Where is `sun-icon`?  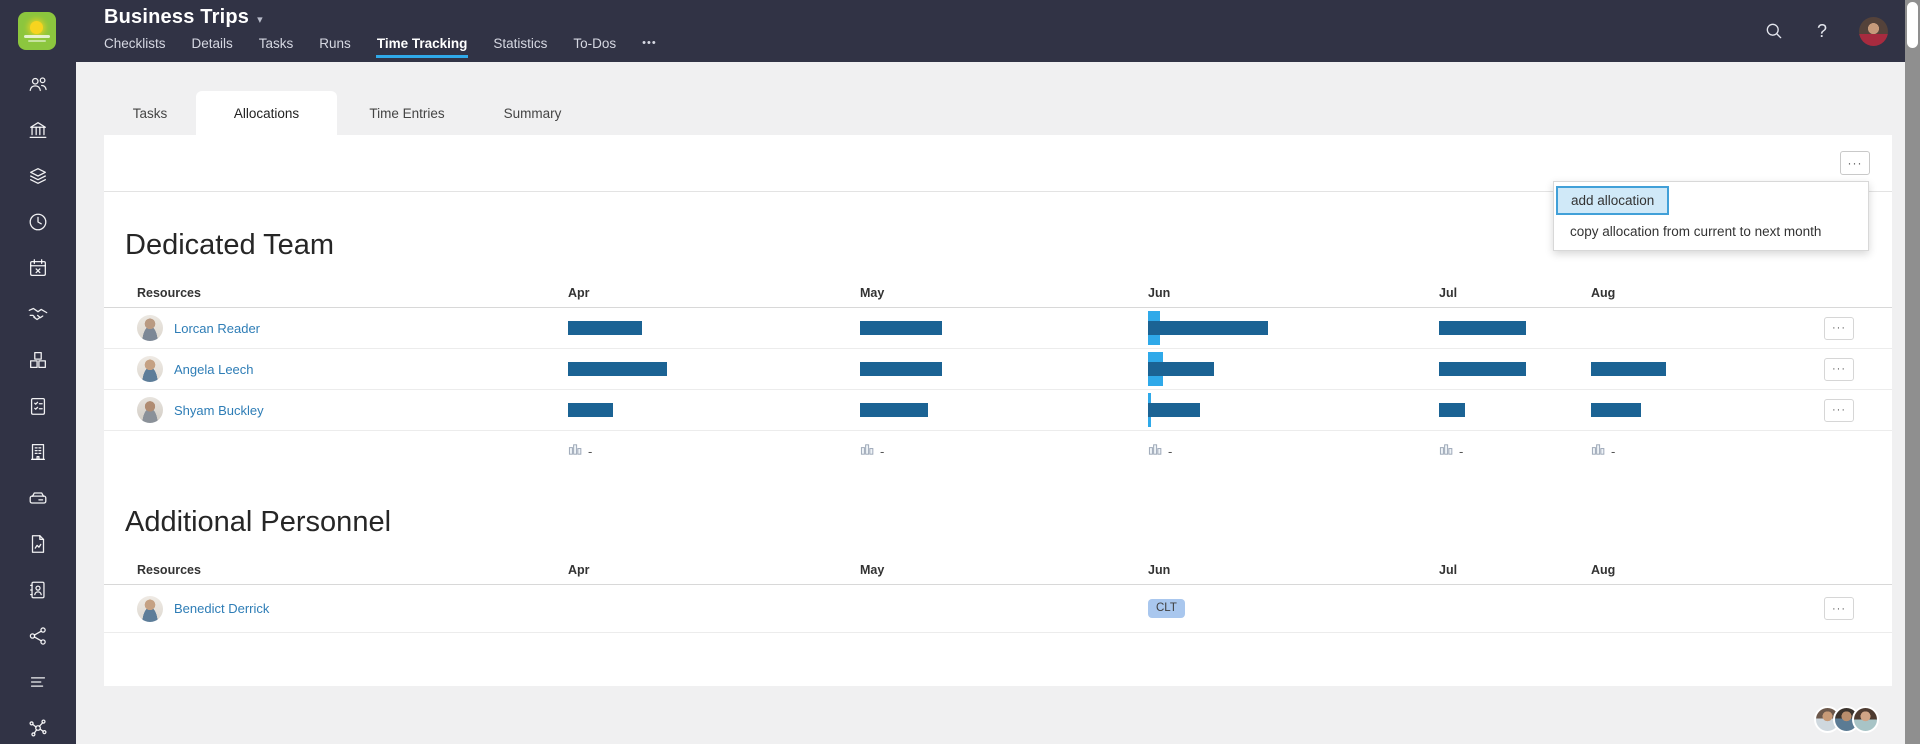
sun-icon is located at coordinates (36, 27).